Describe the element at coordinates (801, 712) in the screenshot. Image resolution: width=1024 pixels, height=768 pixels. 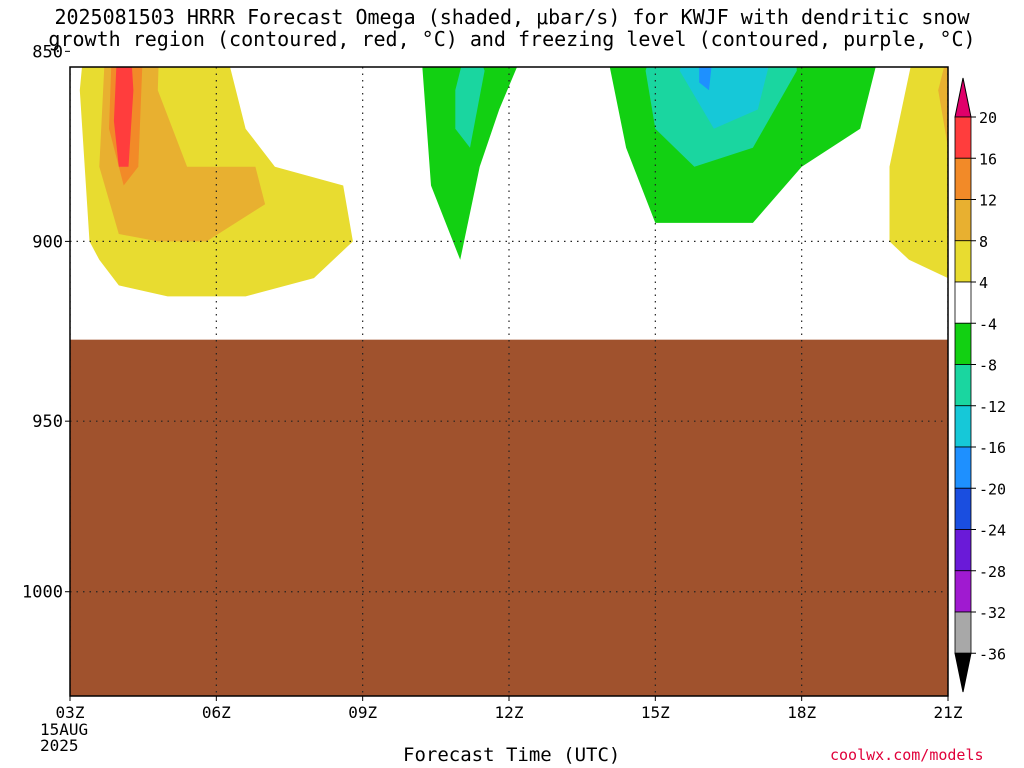
I see `x-tick-label-18Z: 18Z` at that location.